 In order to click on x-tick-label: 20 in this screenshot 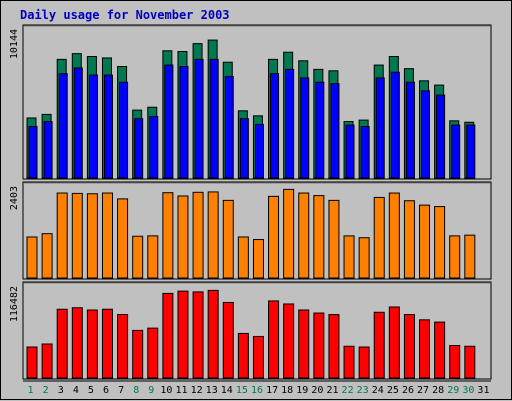, I will do `click(317, 390)`.